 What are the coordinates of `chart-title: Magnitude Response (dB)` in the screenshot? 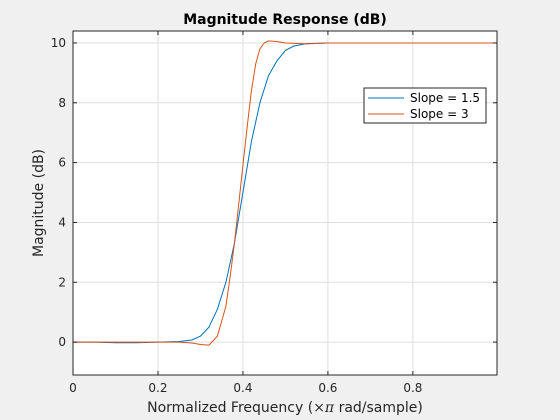 It's located at (285, 20).